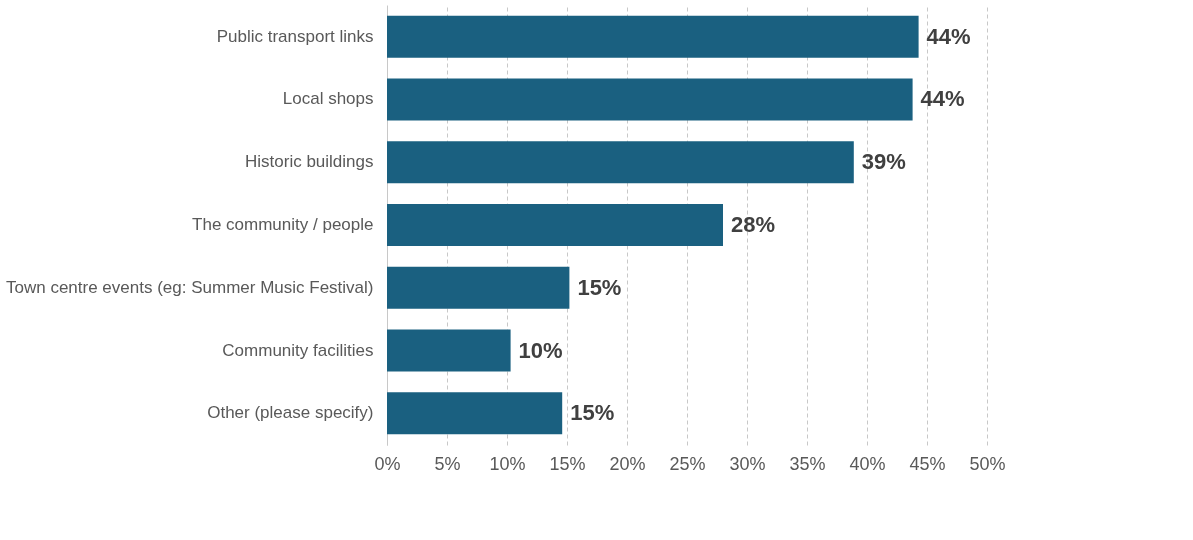 The width and height of the screenshot is (1193, 540). I want to click on x-tick-label: 10%, so click(507, 463).